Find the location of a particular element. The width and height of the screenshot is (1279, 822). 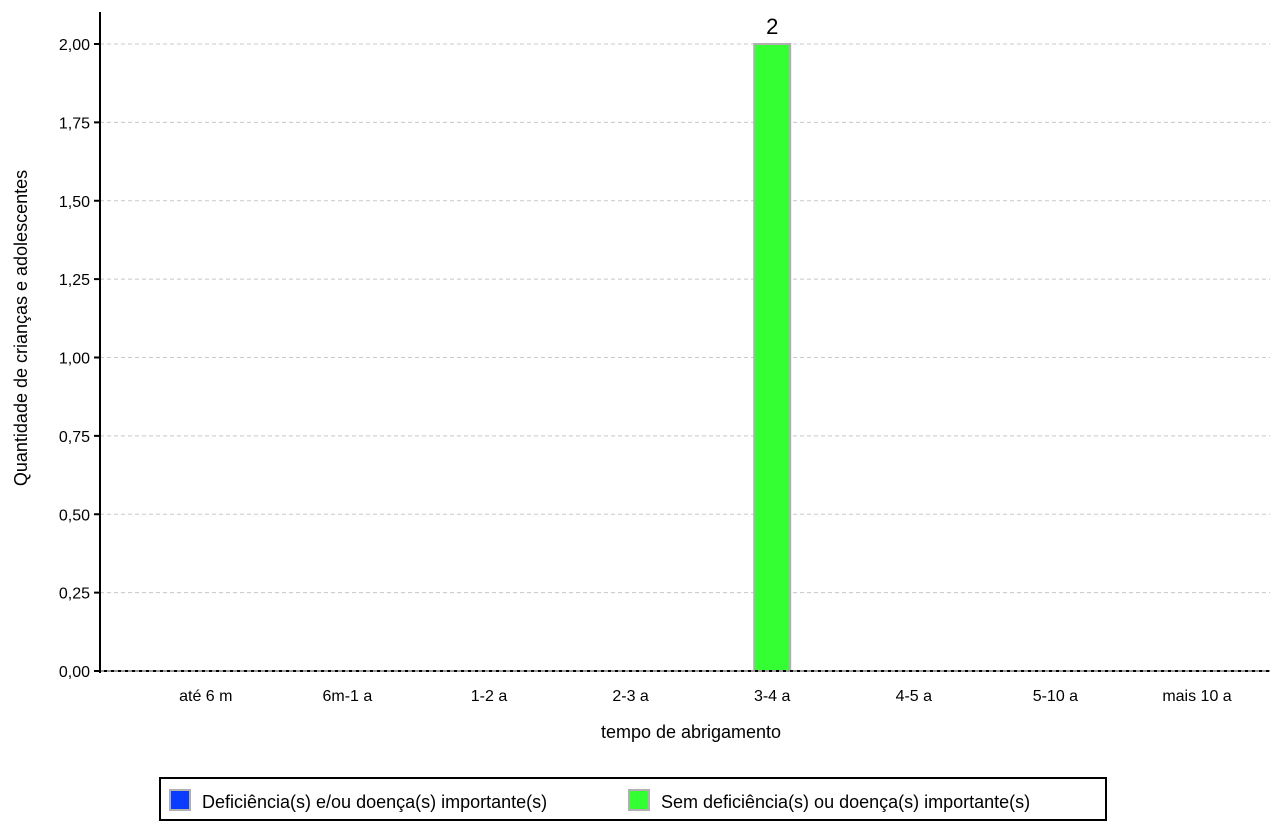

y-tick-label: 2,00 is located at coordinates (74, 45).